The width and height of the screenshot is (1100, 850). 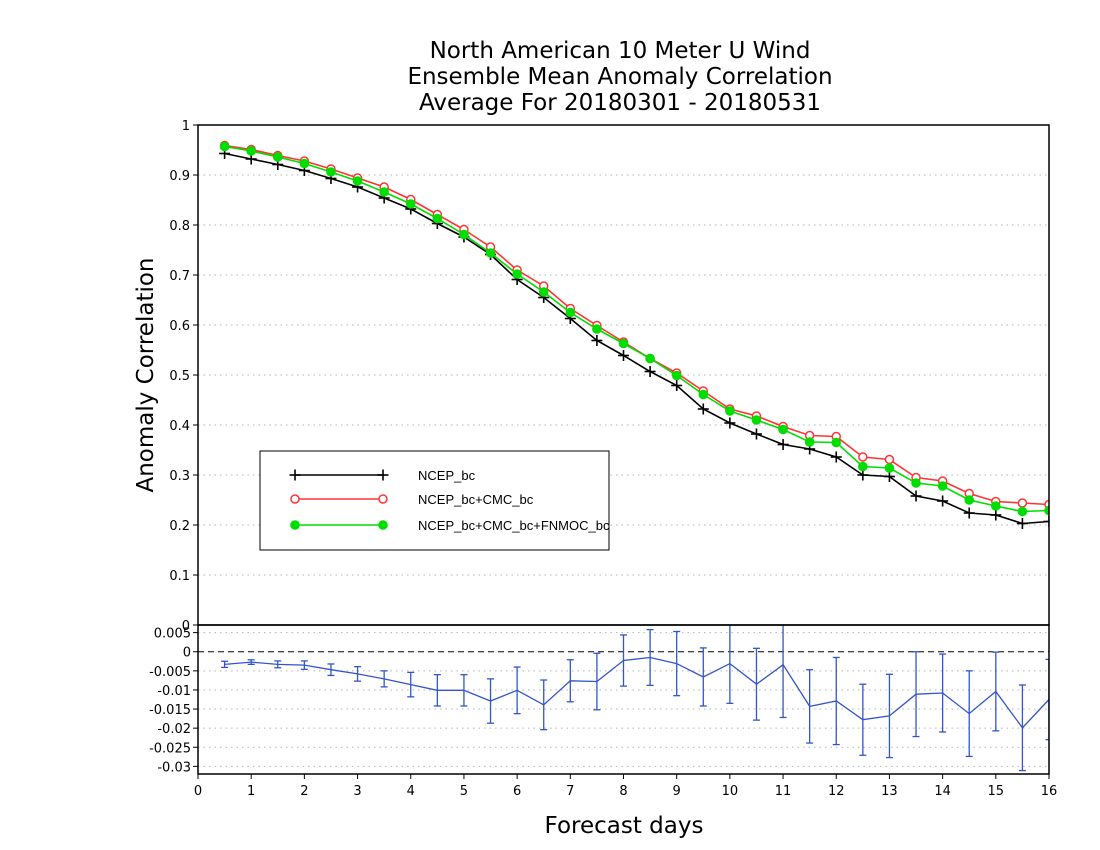 What do you see at coordinates (447, 475) in the screenshot?
I see `legend-label-ncep-bc: NCEP_bc` at bounding box center [447, 475].